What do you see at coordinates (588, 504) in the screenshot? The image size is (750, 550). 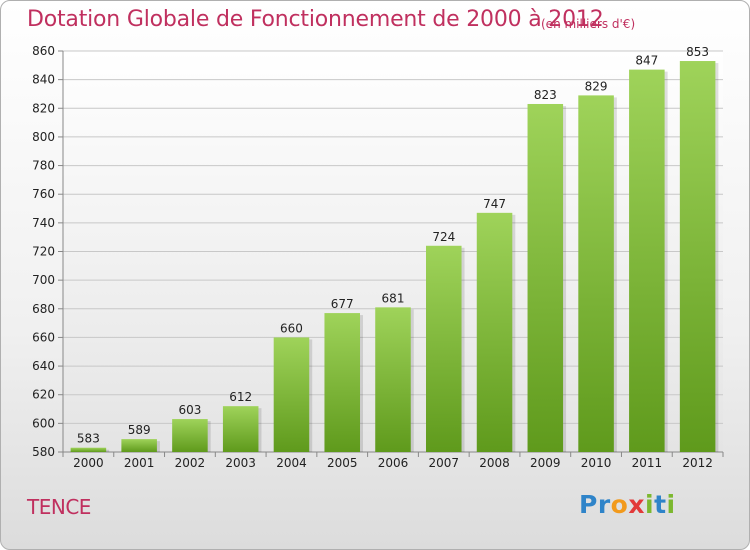 I see `logo-letter: P` at bounding box center [588, 504].